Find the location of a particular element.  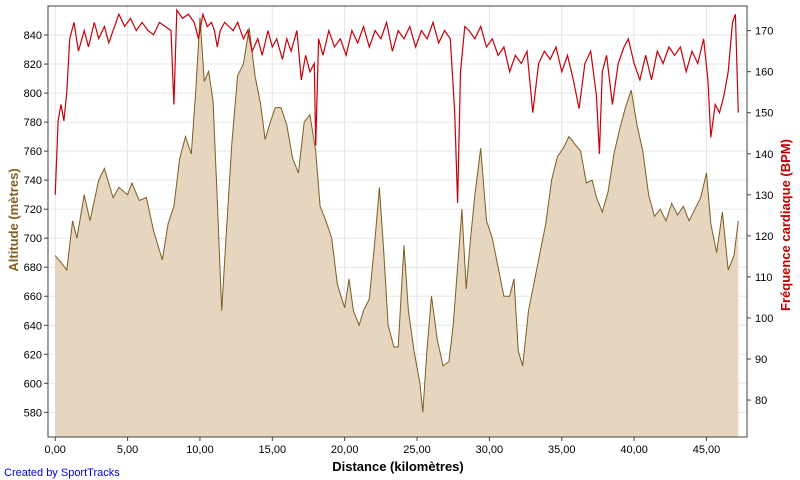

y-right-tick-label: 110 is located at coordinates (764, 278).